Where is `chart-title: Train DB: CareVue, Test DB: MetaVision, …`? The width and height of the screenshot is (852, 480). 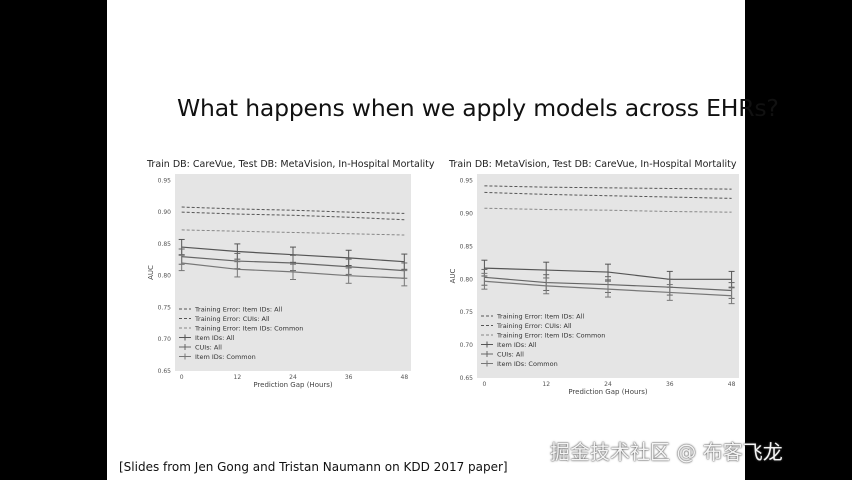
chart-title: Train DB: CareVue, Test DB: MetaVision, … is located at coordinates (290, 164).